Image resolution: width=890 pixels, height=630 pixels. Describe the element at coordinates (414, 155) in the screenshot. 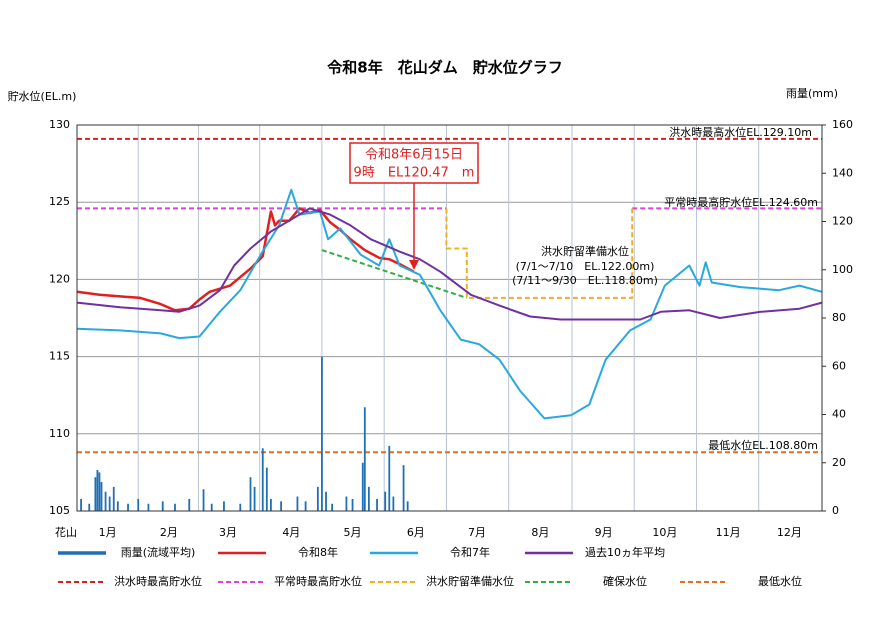

I see `annotation-text: 令和8年6月15日` at that location.